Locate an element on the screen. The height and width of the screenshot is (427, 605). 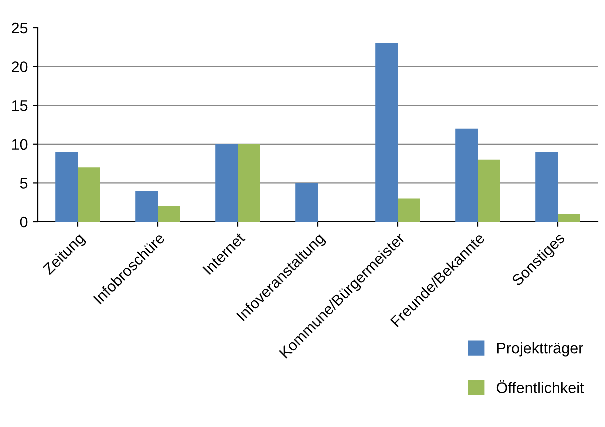
y-tick-label: 15 is located at coordinates (20, 106).